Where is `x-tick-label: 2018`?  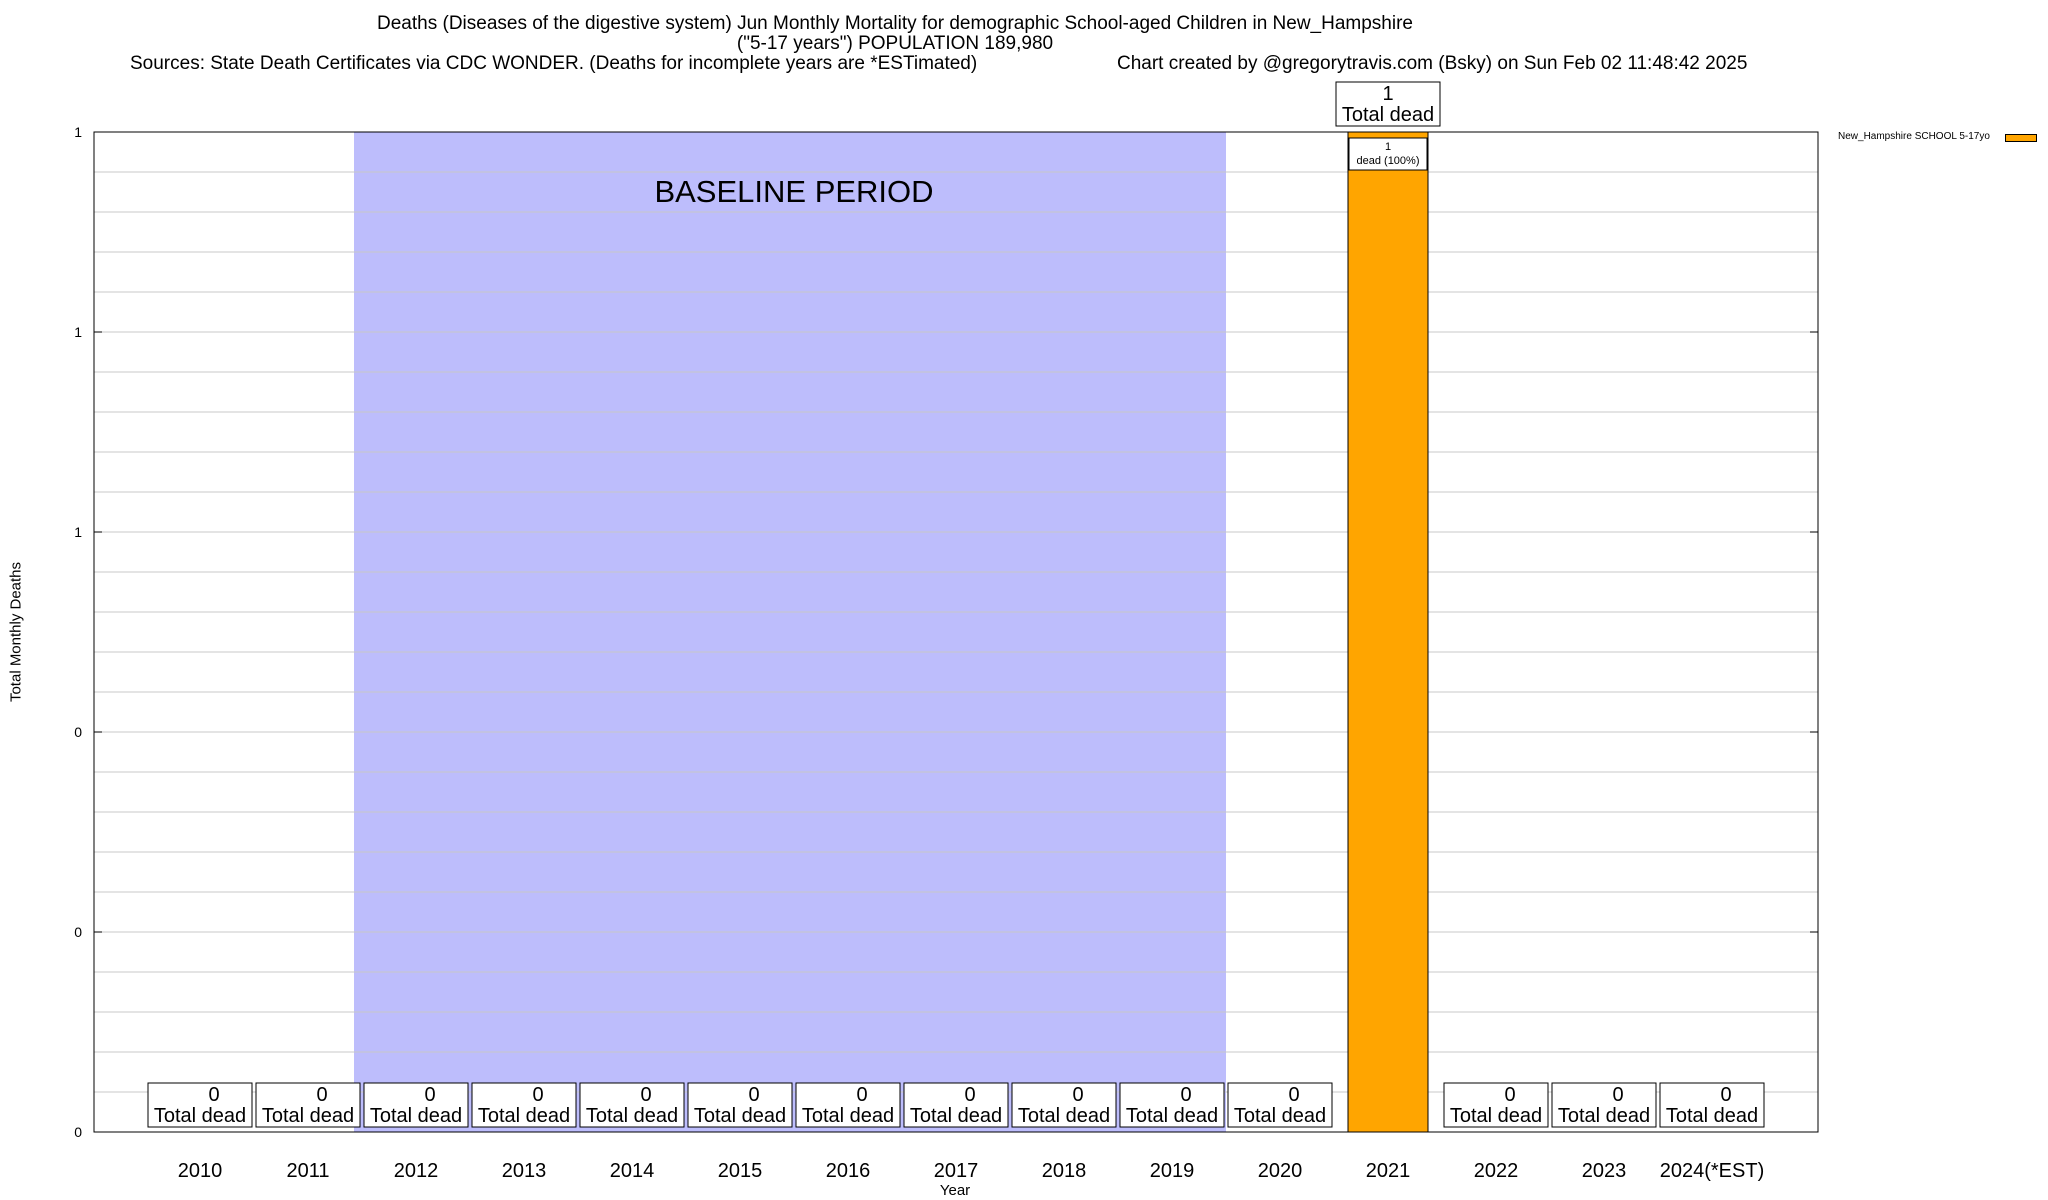
x-tick-label: 2018 is located at coordinates (1064, 1171).